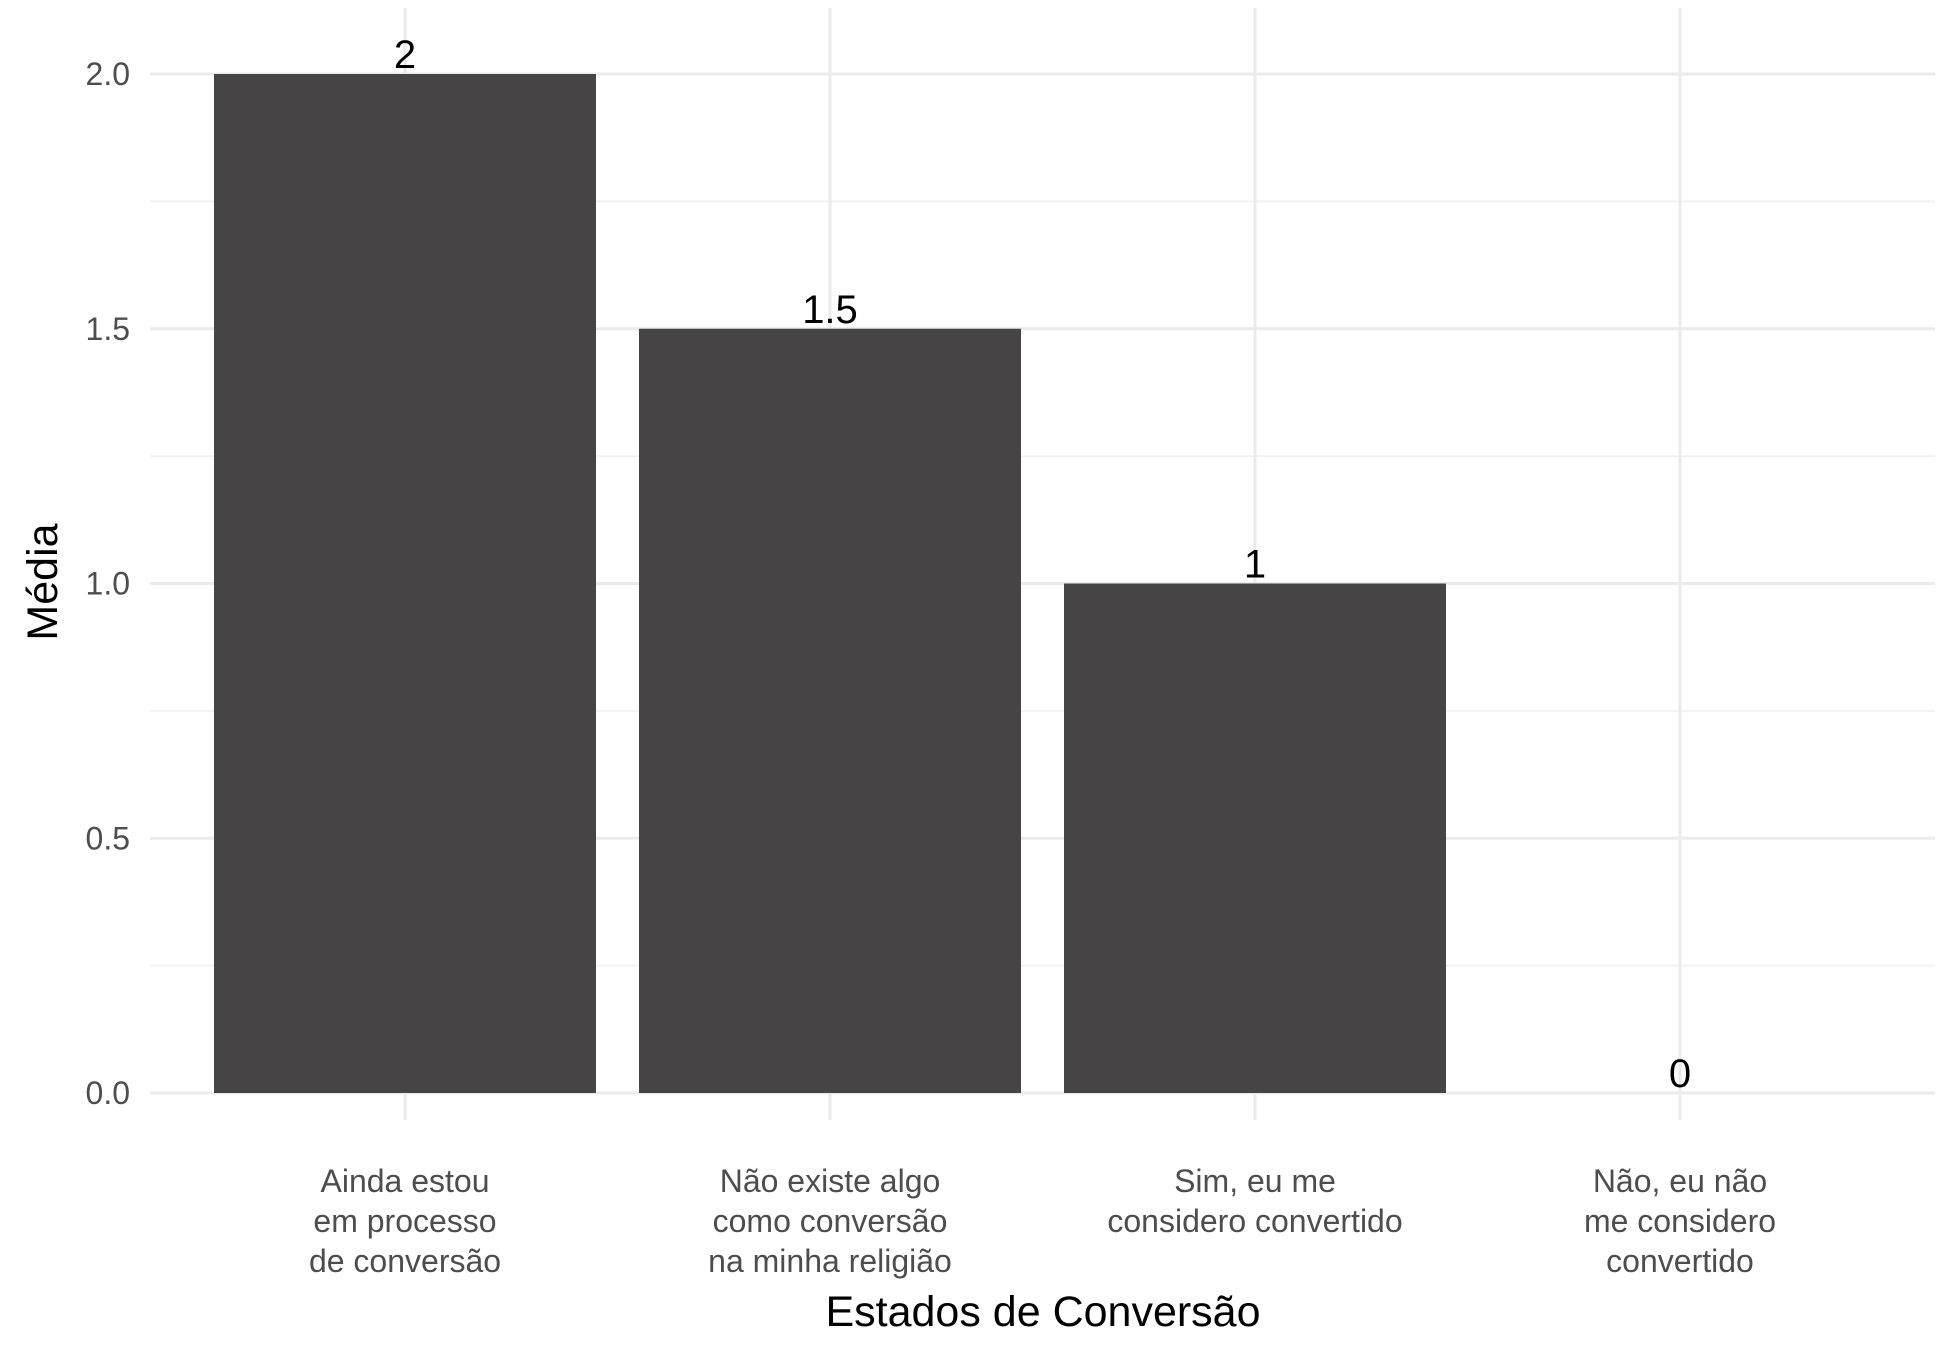 This screenshot has width=1950, height=1350. Describe the element at coordinates (1255, 1181) in the screenshot. I see `x-tick-label-line: Sim, eu me` at that location.